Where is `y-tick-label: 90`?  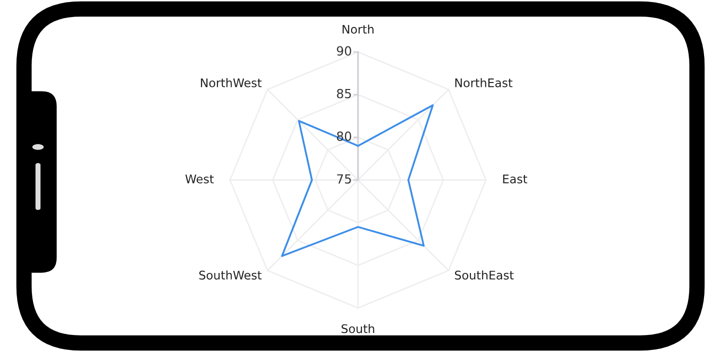 y-tick-label: 90 is located at coordinates (344, 51).